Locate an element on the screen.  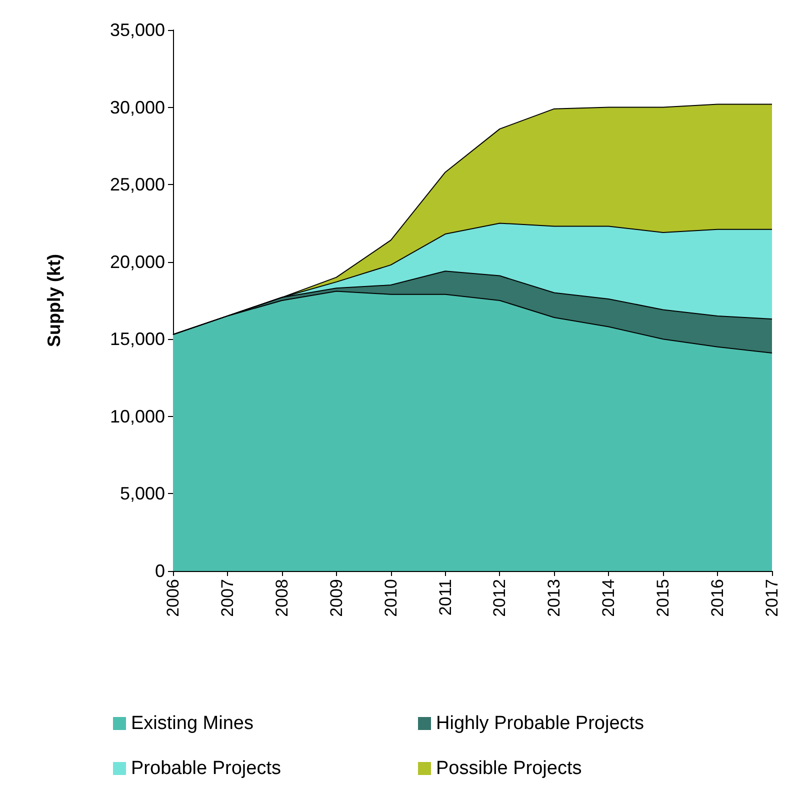
y-tick-label: 20,000 is located at coordinates (137, 262).